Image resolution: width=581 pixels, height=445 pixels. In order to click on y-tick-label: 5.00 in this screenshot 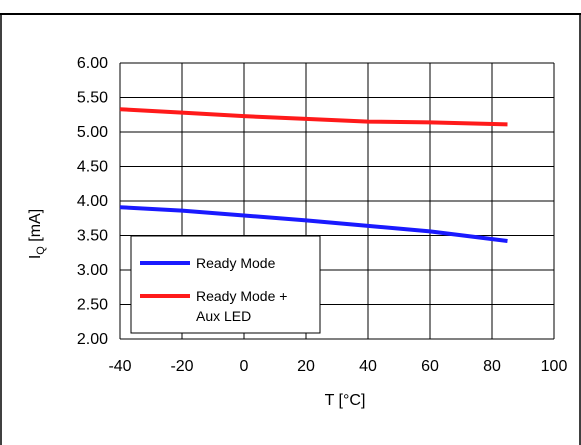, I will do `click(92, 132)`.